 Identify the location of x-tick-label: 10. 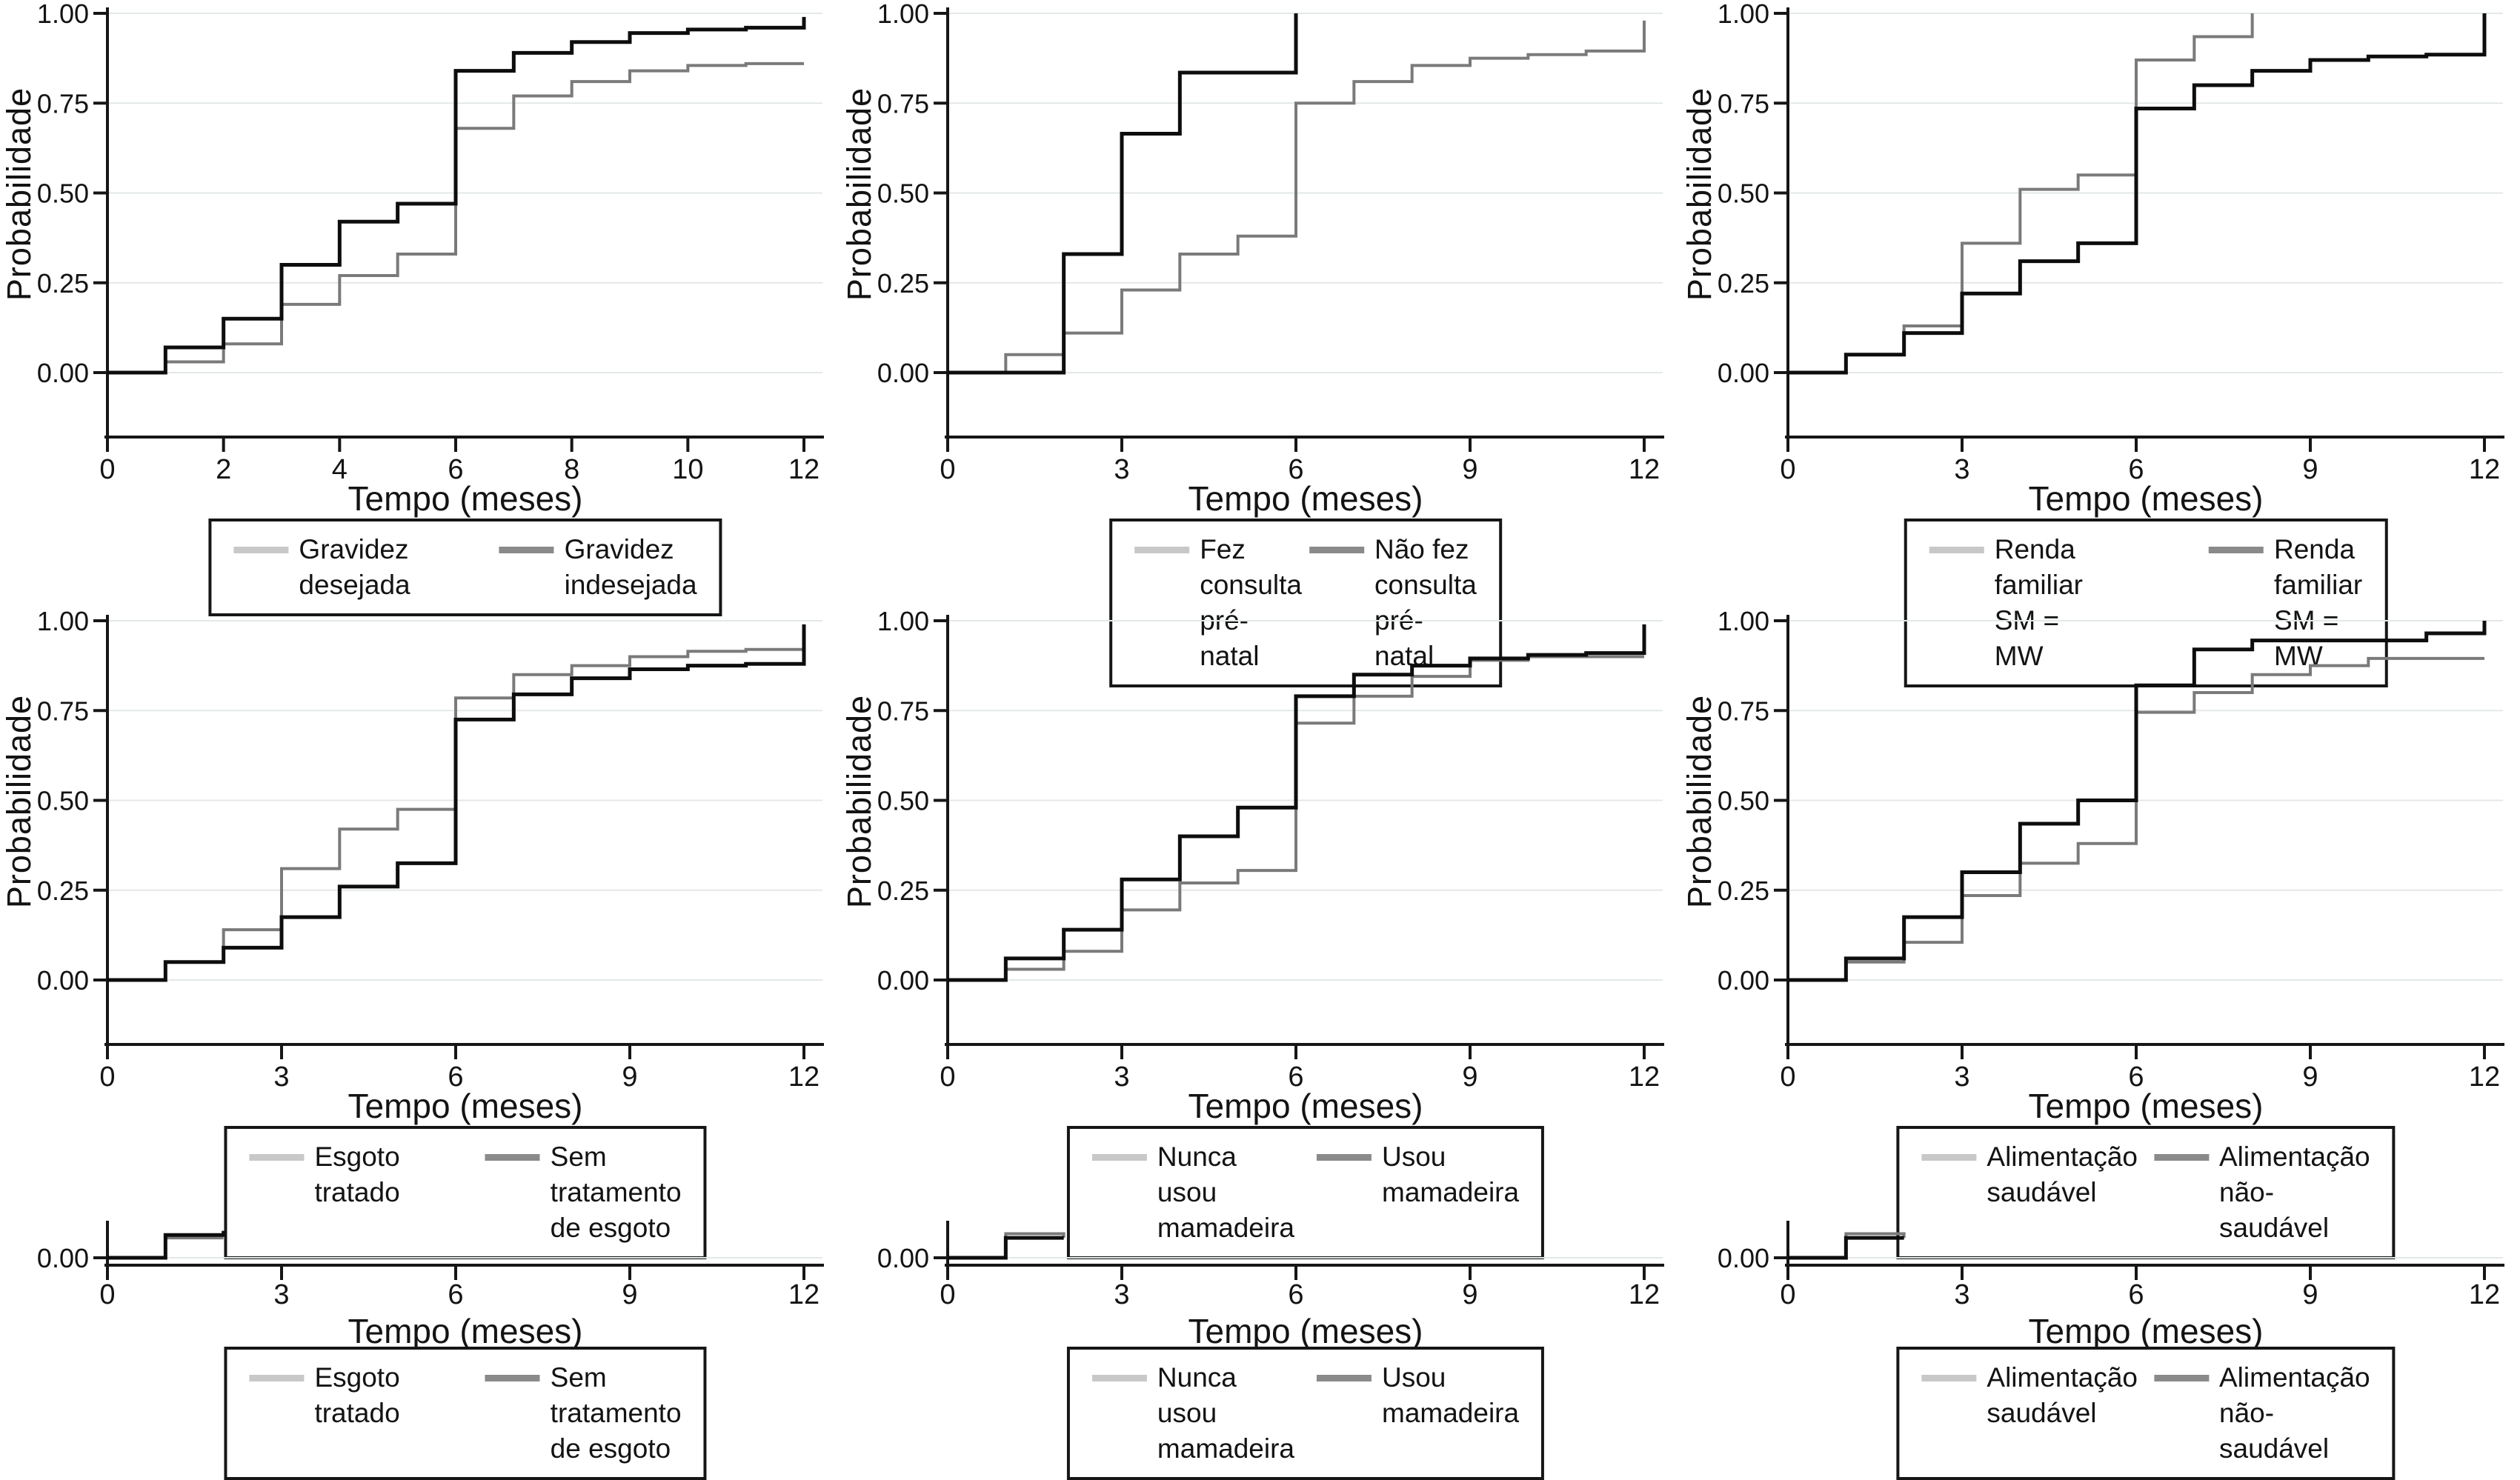
(688, 469).